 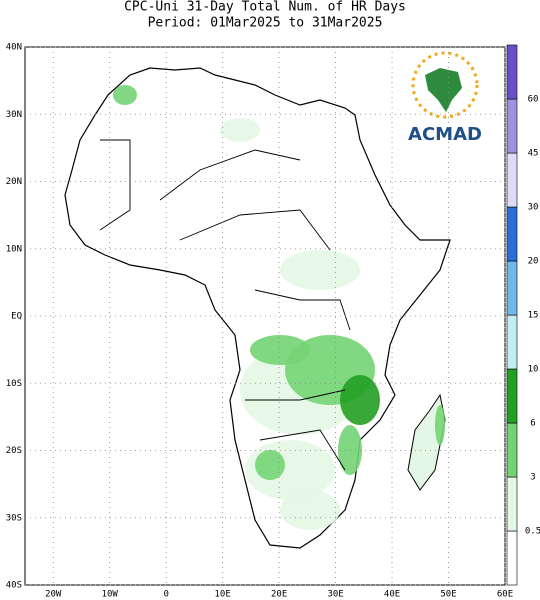 What do you see at coordinates (165, 595) in the screenshot?
I see `lon-label: 0` at bounding box center [165, 595].